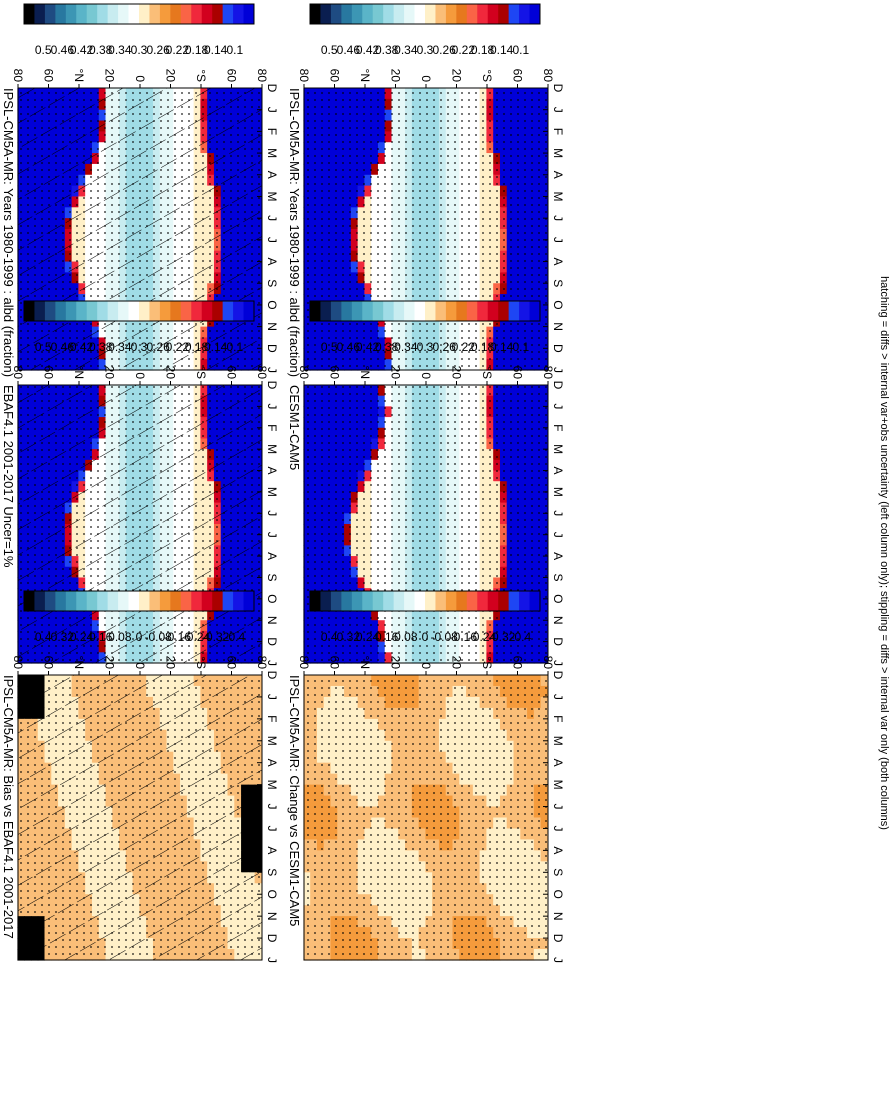 The width and height of the screenshot is (891, 1107). What do you see at coordinates (43, 637) in the screenshot?
I see `colorbar-label: 0.4` at bounding box center [43, 637].